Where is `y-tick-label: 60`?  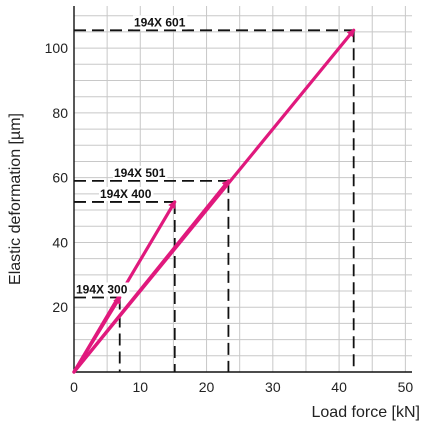
y-tick-label: 60 is located at coordinates (60, 178).